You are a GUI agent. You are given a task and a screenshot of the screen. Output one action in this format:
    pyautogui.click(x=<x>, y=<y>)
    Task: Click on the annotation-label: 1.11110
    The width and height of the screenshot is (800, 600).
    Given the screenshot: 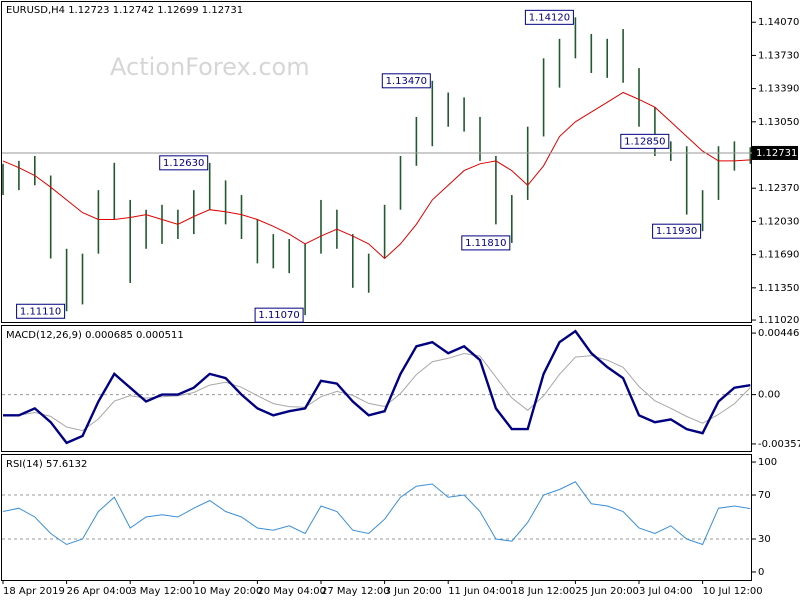 What is the action you would take?
    pyautogui.click(x=40, y=311)
    